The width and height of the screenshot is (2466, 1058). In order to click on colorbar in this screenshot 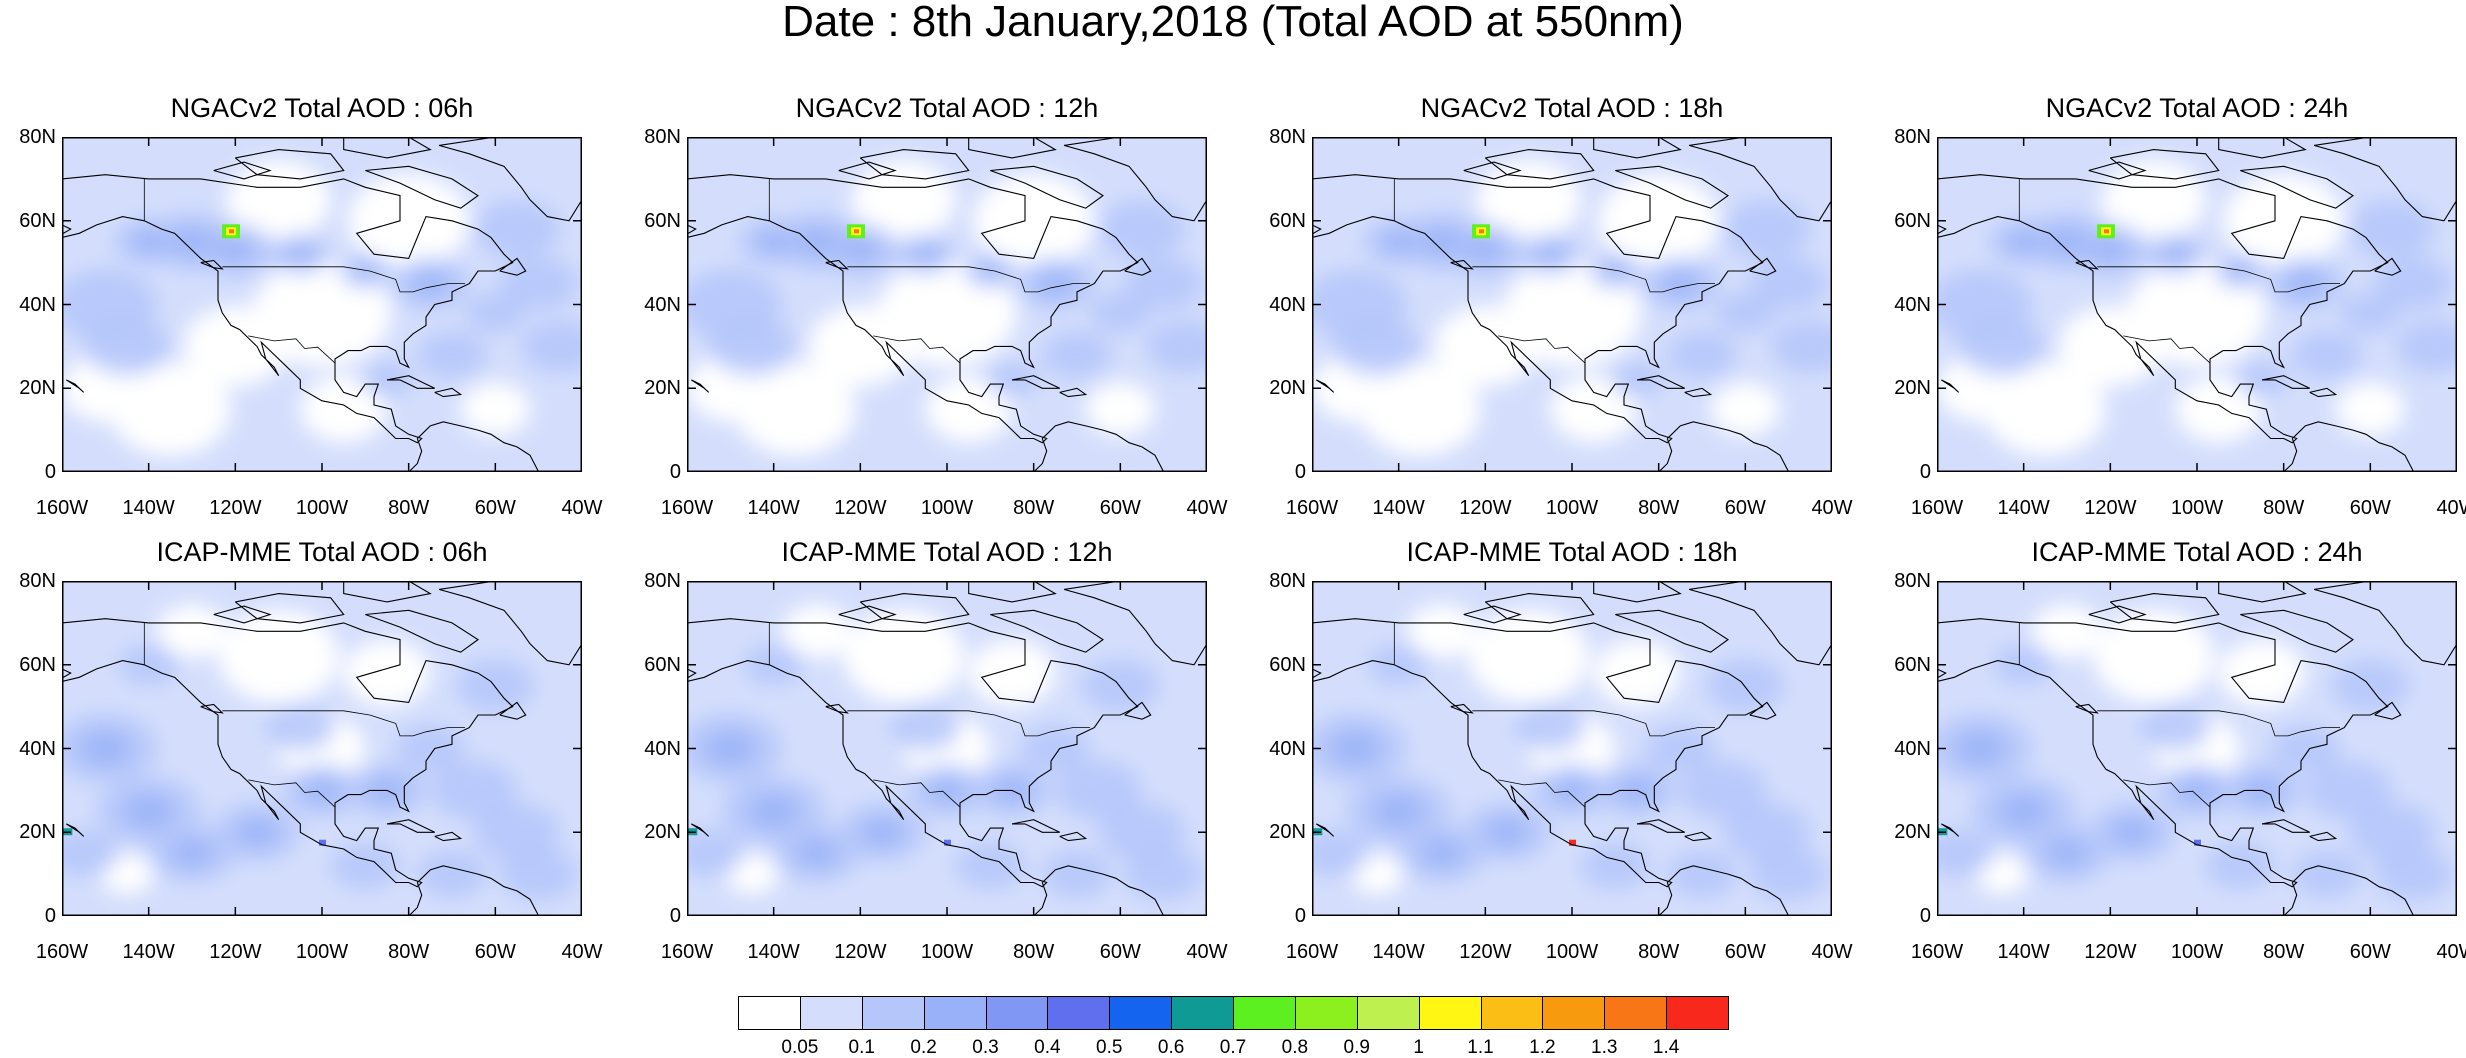, I will do `click(1233, 1013)`.